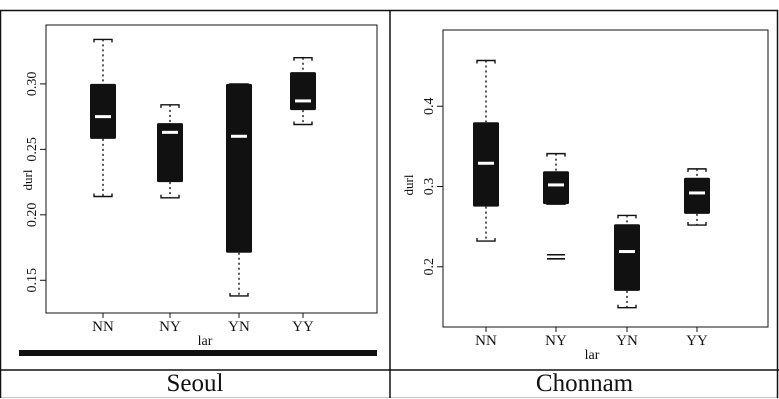 Image resolution: width=779 pixels, height=399 pixels. What do you see at coordinates (584, 383) in the screenshot?
I see `caption-chonnam: Chonnam` at bounding box center [584, 383].